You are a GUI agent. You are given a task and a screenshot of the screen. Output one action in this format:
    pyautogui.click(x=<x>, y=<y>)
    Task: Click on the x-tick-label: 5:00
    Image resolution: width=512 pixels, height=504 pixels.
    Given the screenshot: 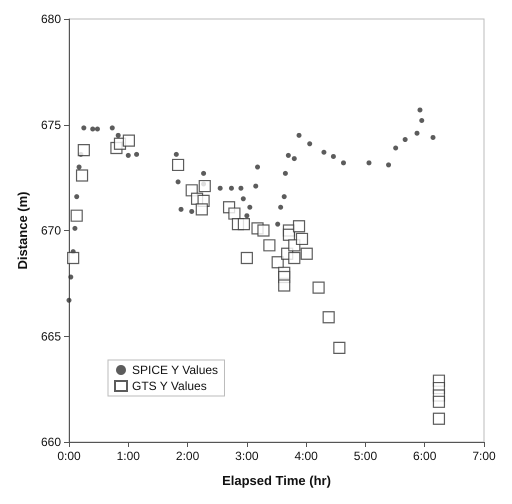 What is the action you would take?
    pyautogui.click(x=366, y=456)
    